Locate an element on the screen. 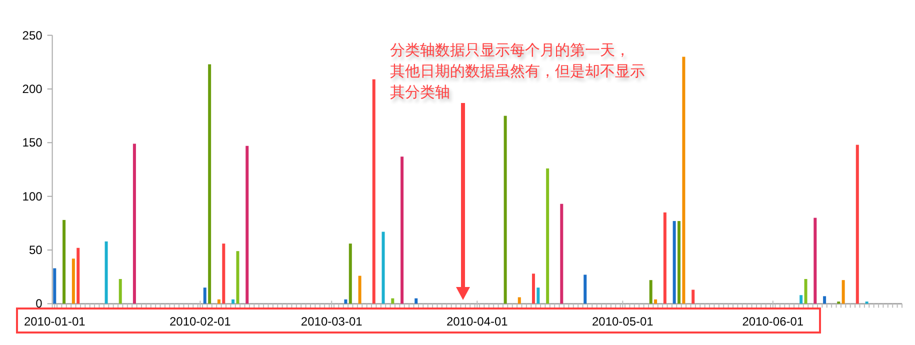 This screenshot has width=915, height=345. x-tick-label: 2010-05-01 is located at coordinates (623, 321).